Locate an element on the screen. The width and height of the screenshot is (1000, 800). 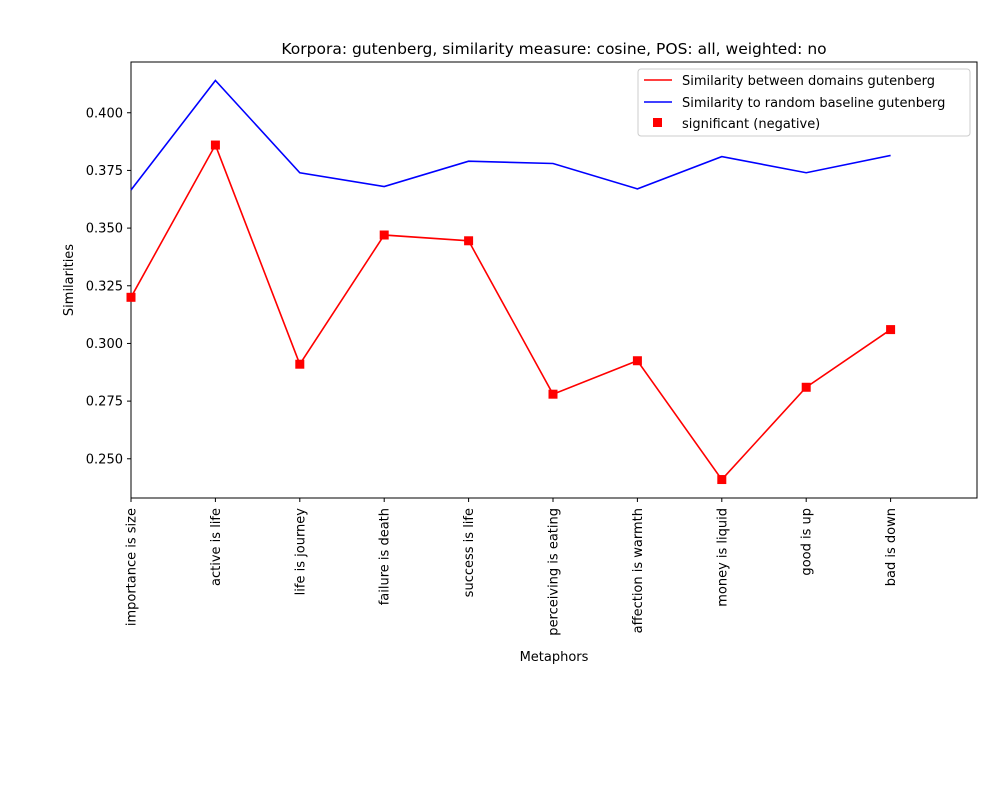
y-tick-label: 0.250 is located at coordinates (104, 459).